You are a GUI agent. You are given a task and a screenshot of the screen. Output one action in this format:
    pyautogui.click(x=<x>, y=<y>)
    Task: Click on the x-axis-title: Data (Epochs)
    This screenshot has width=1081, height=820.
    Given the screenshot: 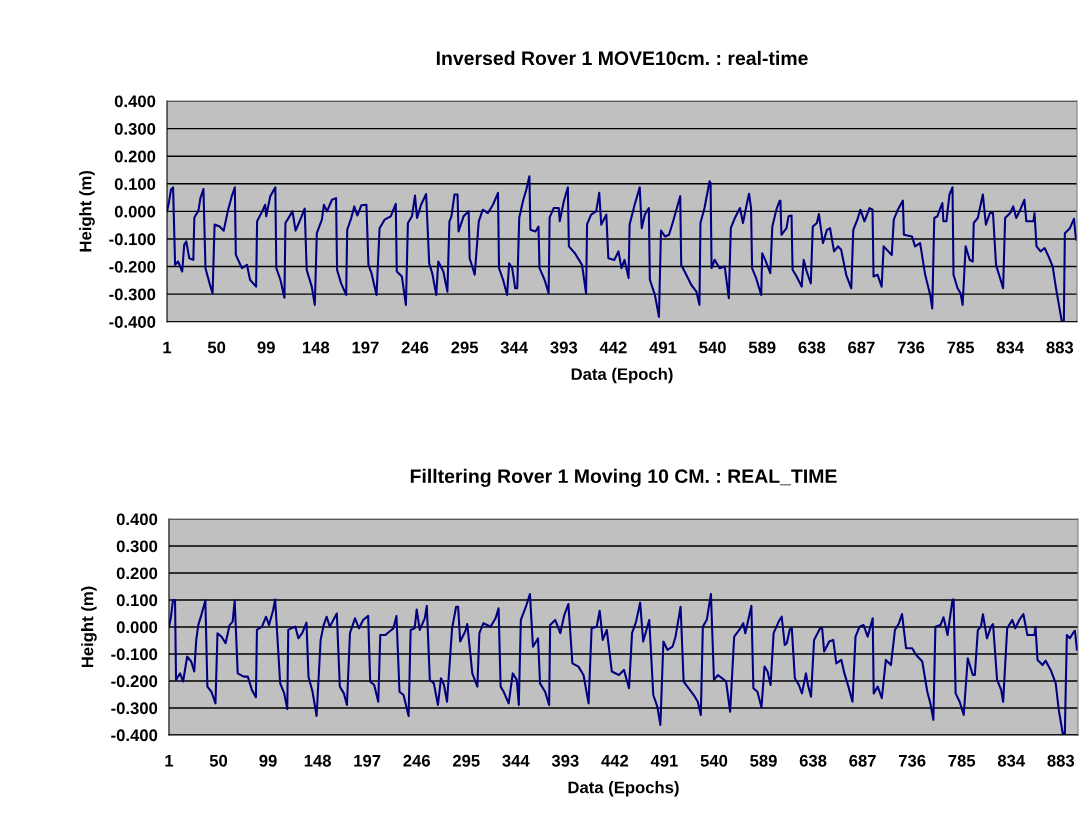 What is the action you would take?
    pyautogui.click(x=623, y=789)
    